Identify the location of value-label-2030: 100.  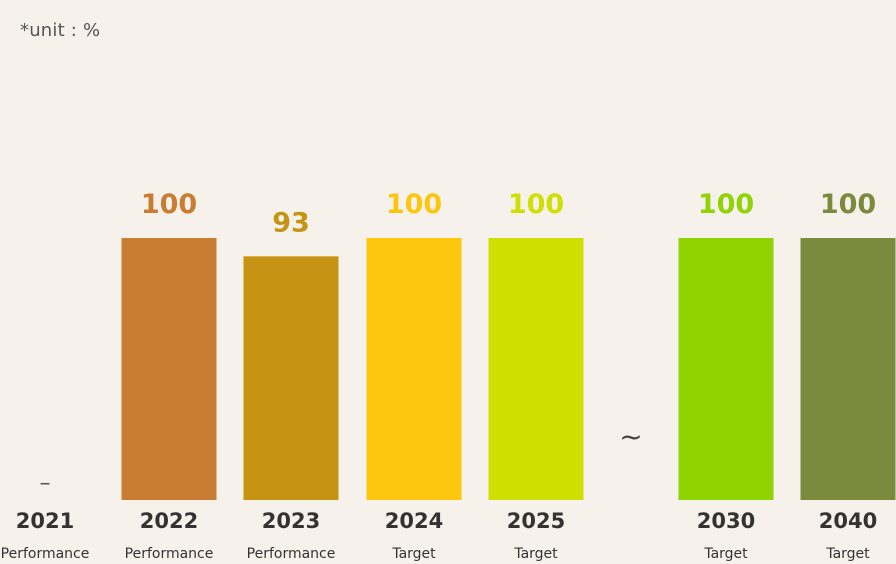
(726, 204).